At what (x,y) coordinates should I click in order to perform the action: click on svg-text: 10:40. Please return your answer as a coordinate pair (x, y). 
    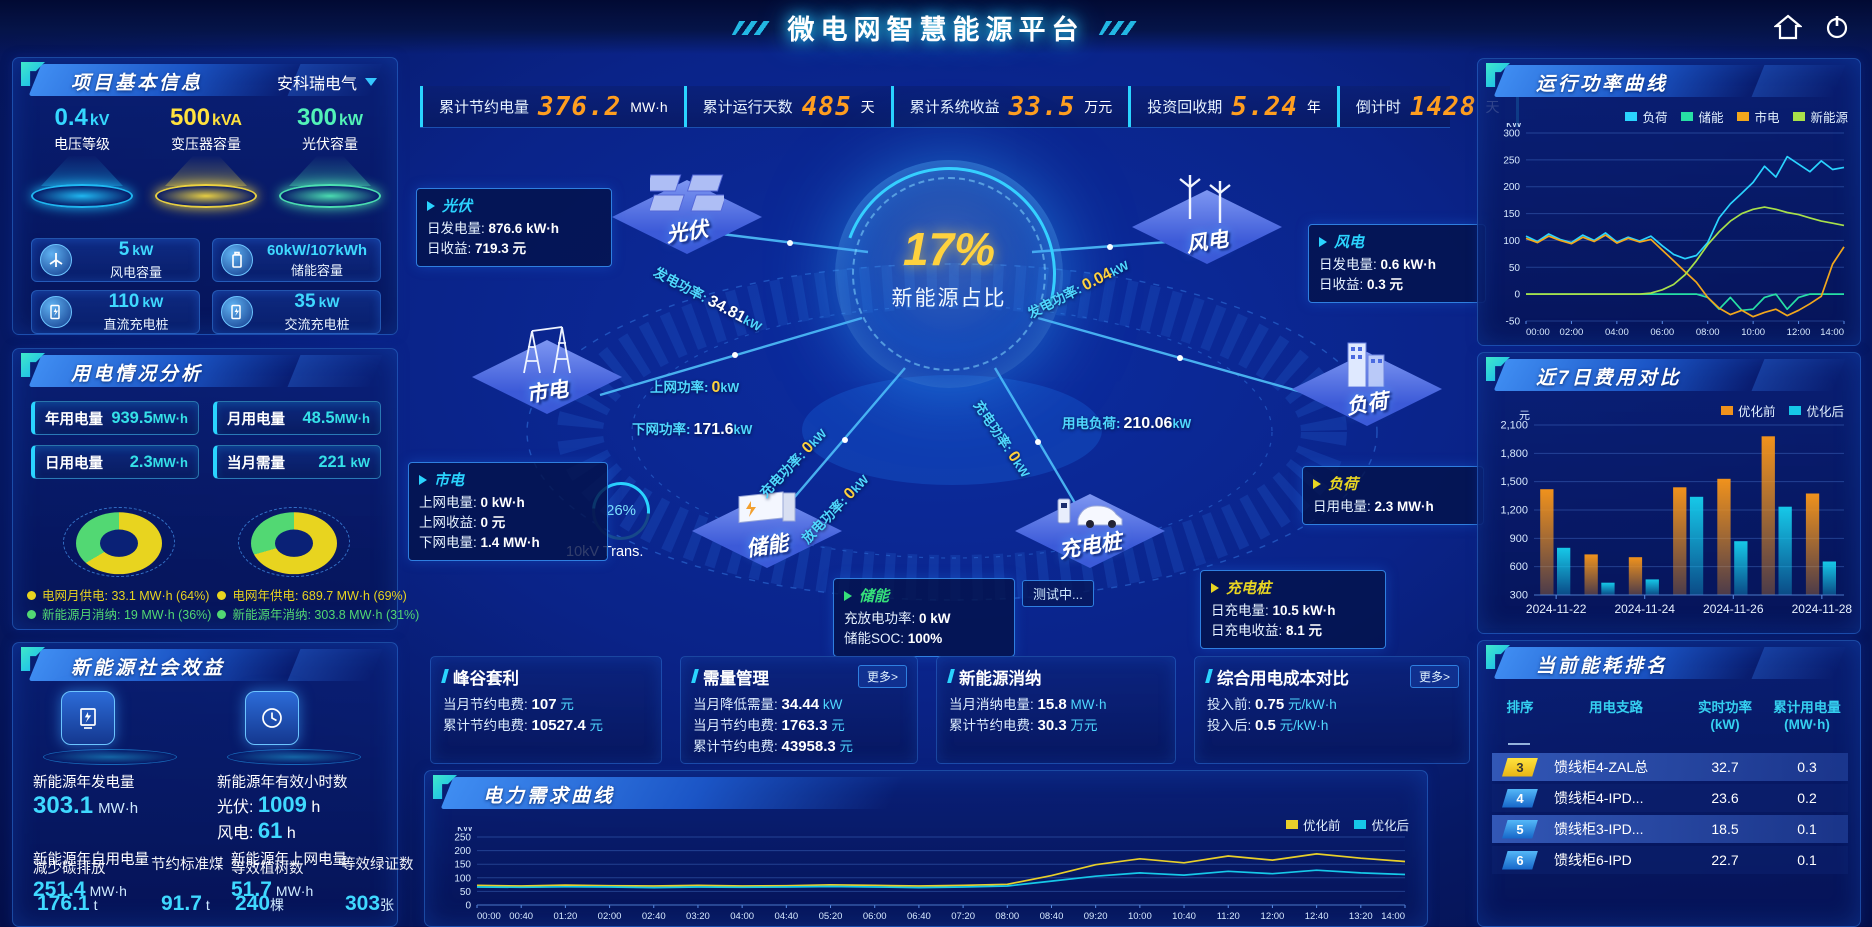
    Looking at the image, I should click on (1184, 916).